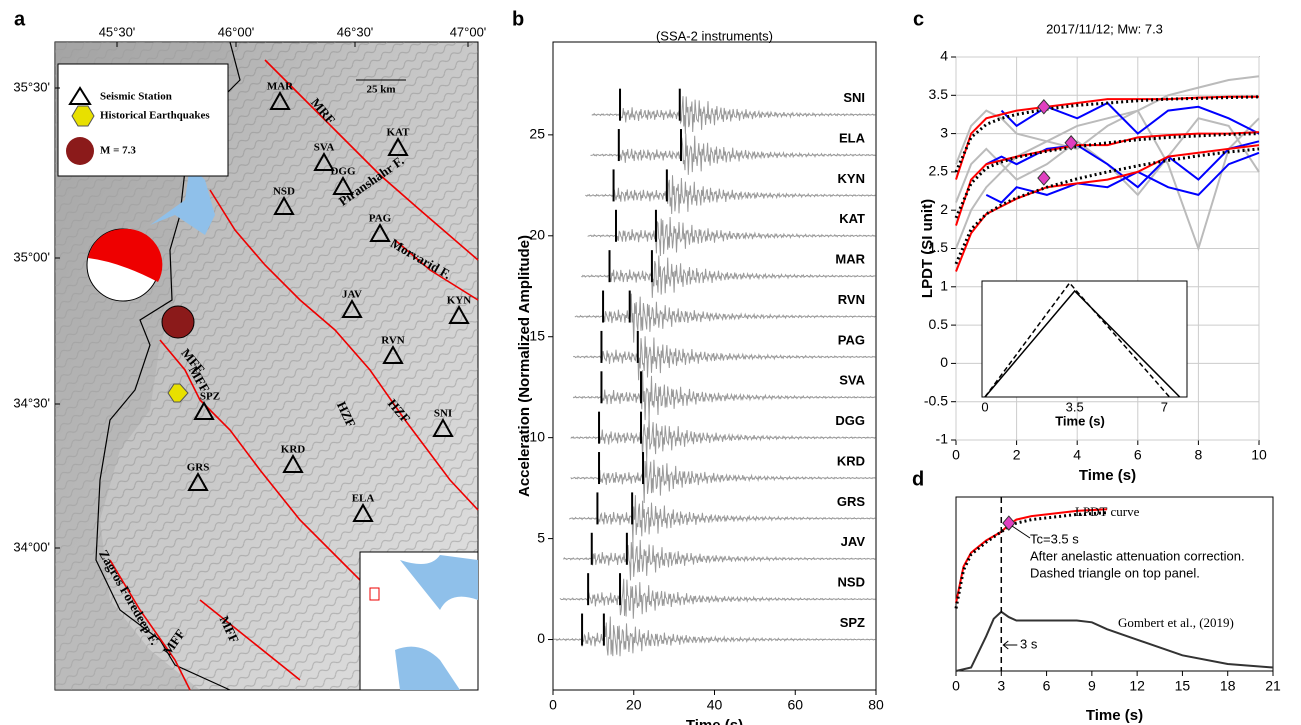 This screenshot has height=725, width=1301. What do you see at coordinates (1228, 686) in the screenshot?
I see `x-tick-label: 18` at bounding box center [1228, 686].